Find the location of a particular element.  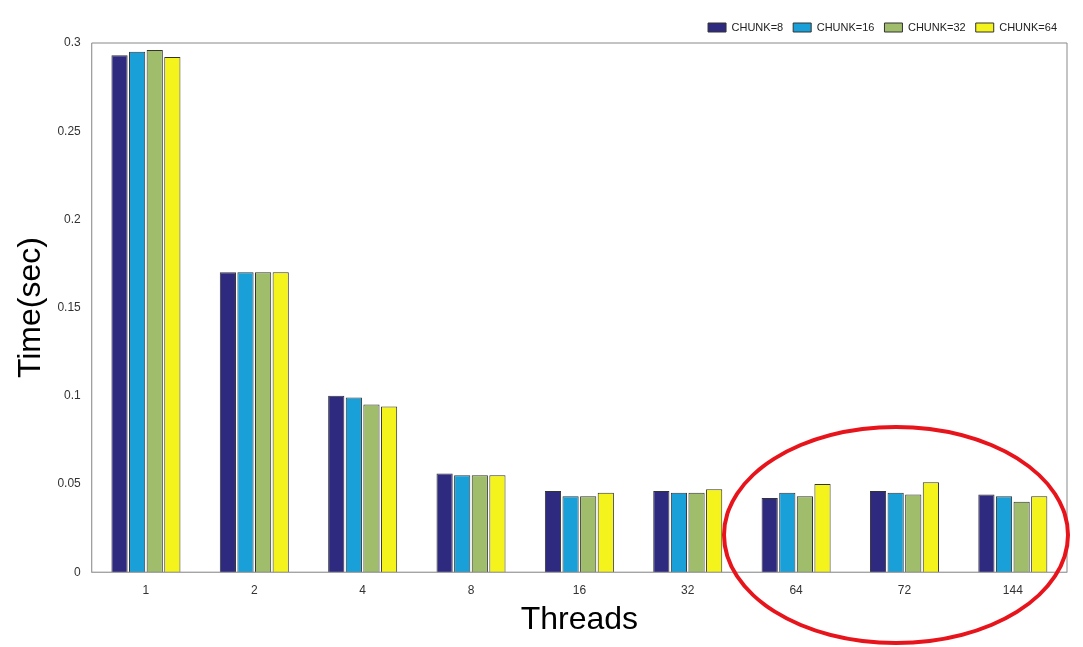

y-tick-label: 0 is located at coordinates (78, 571).